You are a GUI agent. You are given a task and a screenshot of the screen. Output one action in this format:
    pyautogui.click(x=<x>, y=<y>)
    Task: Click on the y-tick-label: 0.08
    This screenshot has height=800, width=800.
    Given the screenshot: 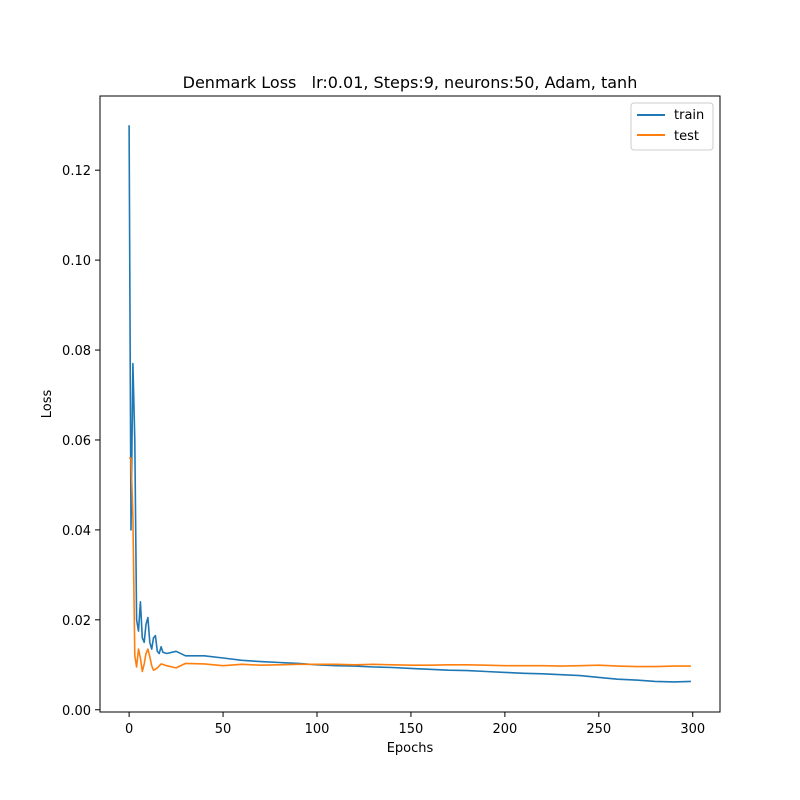 What is the action you would take?
    pyautogui.click(x=76, y=351)
    